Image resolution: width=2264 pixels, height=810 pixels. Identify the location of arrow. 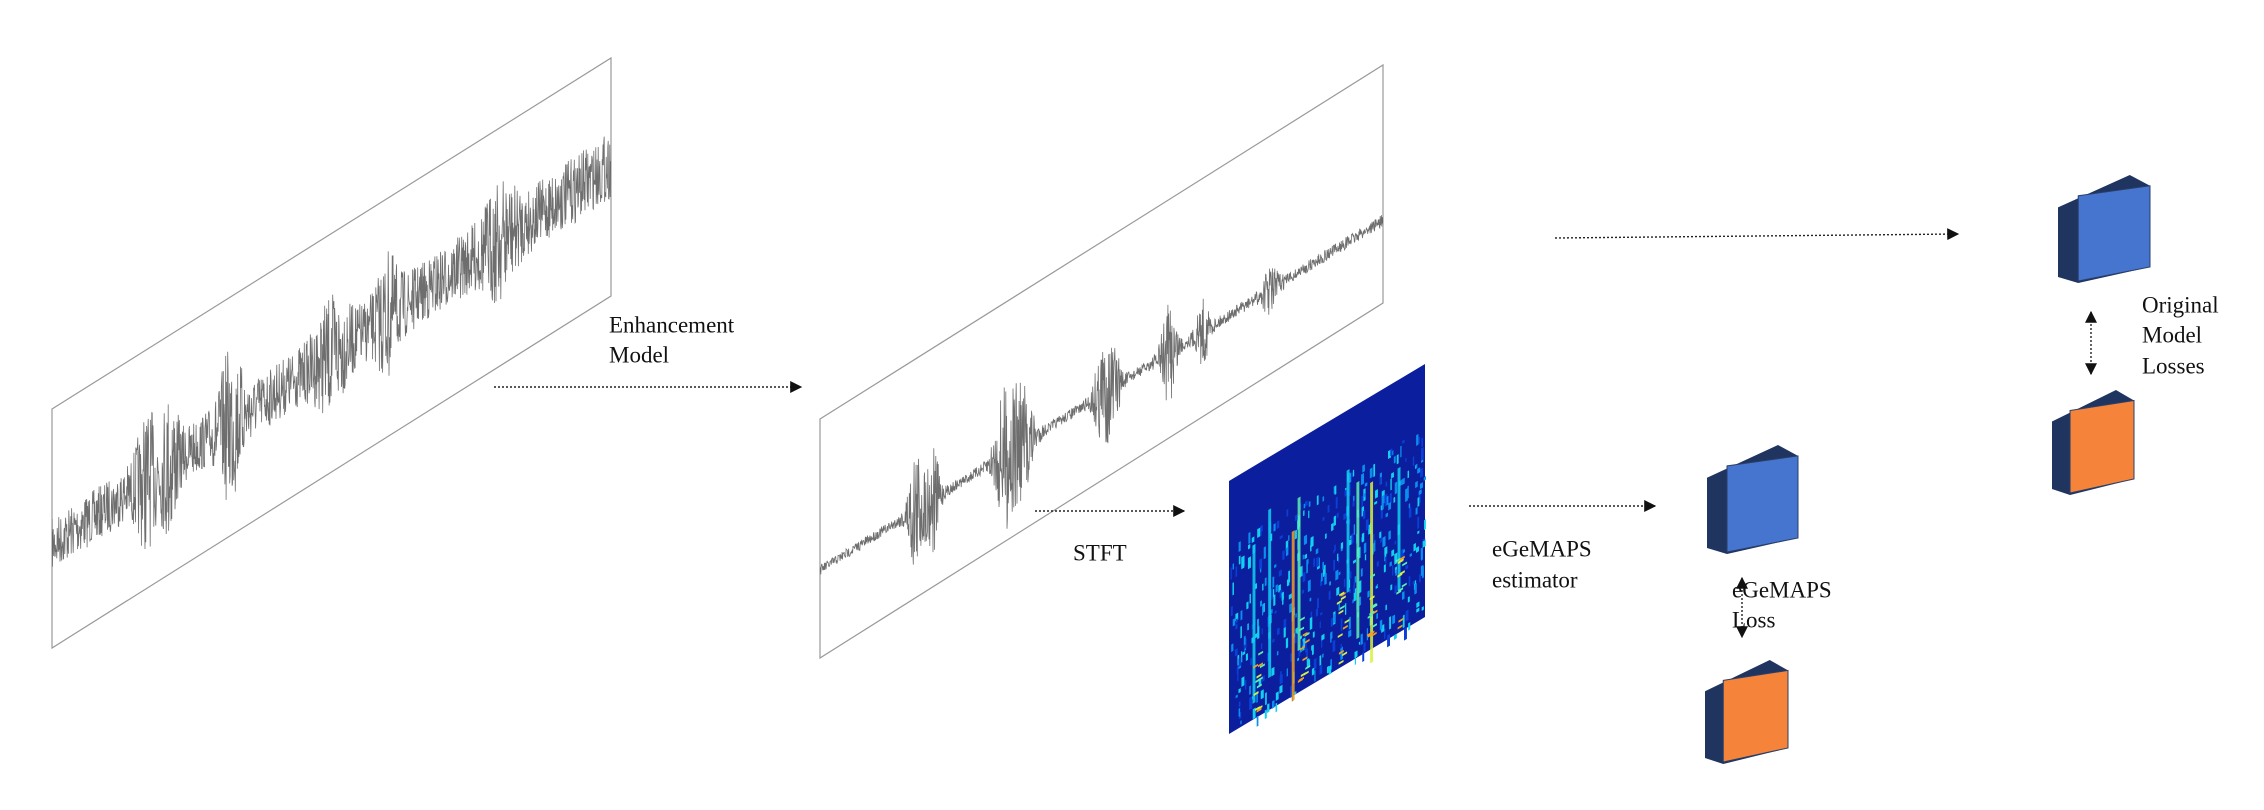
(1757, 234).